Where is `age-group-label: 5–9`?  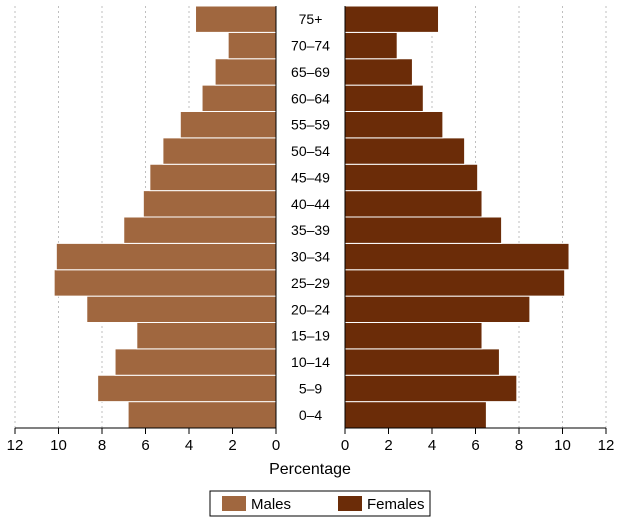 age-group-label: 5–9 is located at coordinates (311, 388).